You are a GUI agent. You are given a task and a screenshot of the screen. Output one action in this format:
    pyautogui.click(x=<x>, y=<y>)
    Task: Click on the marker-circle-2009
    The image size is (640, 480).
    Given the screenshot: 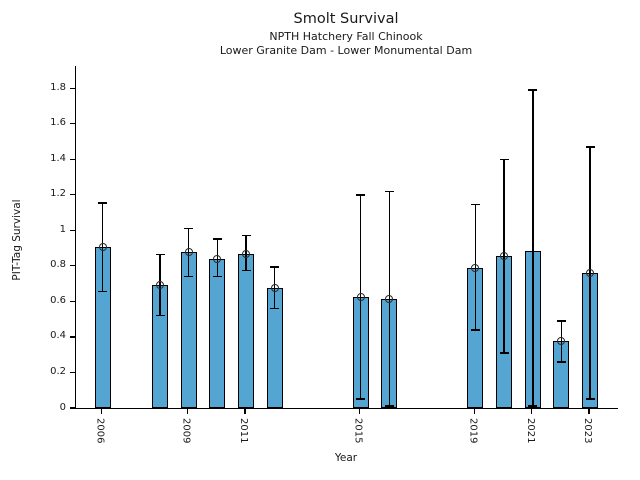 What is the action you would take?
    pyautogui.click(x=188, y=251)
    